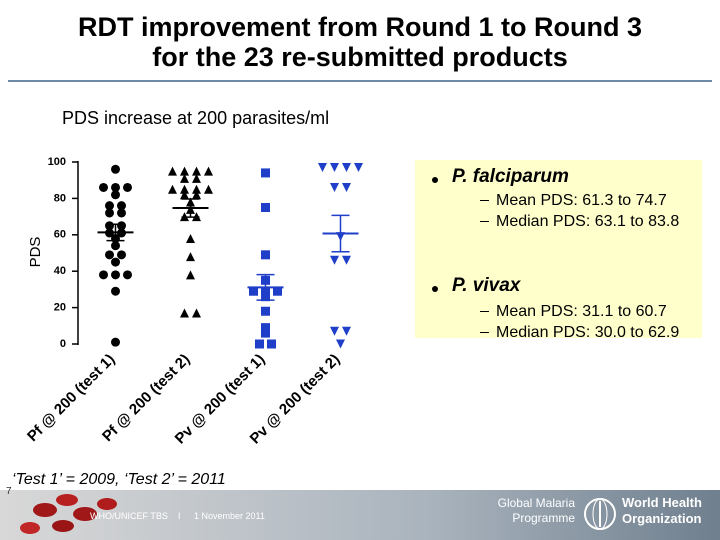 The width and height of the screenshot is (720, 540). What do you see at coordinates (68, 514) in the screenshot?
I see `blood-cells` at bounding box center [68, 514].